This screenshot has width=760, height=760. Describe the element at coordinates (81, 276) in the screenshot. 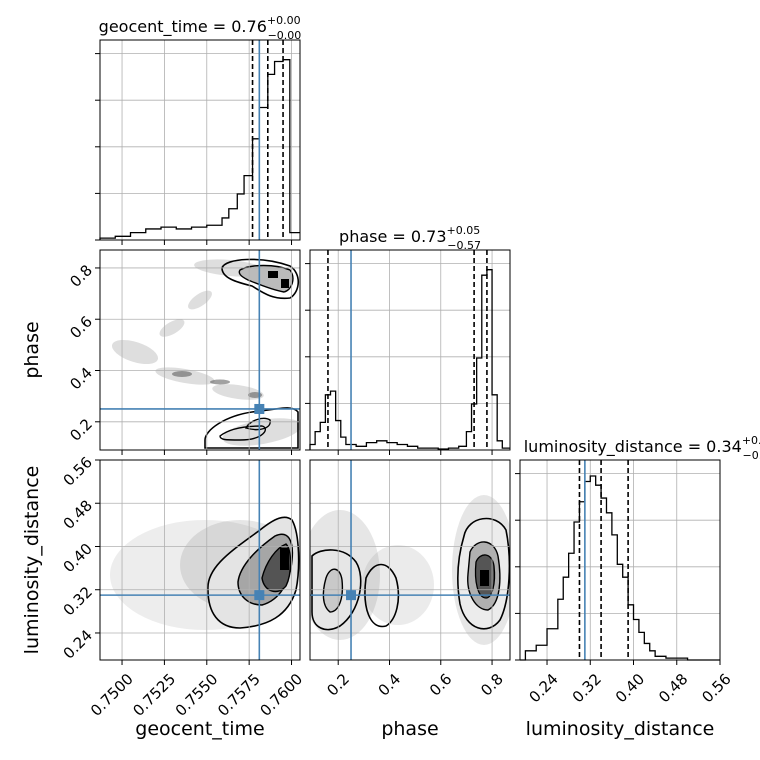

I see `y-tick-label-phase: 0.8` at that location.